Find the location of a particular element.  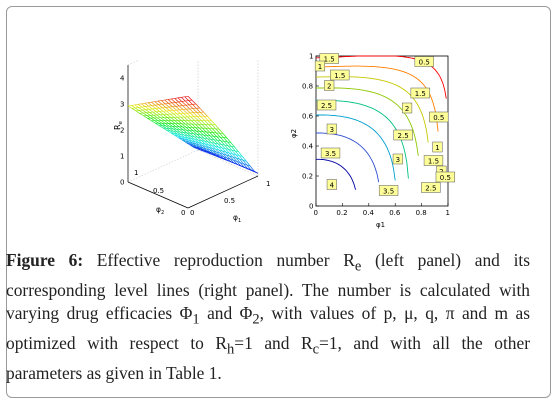

contour-label: 2.5 is located at coordinates (430, 189).